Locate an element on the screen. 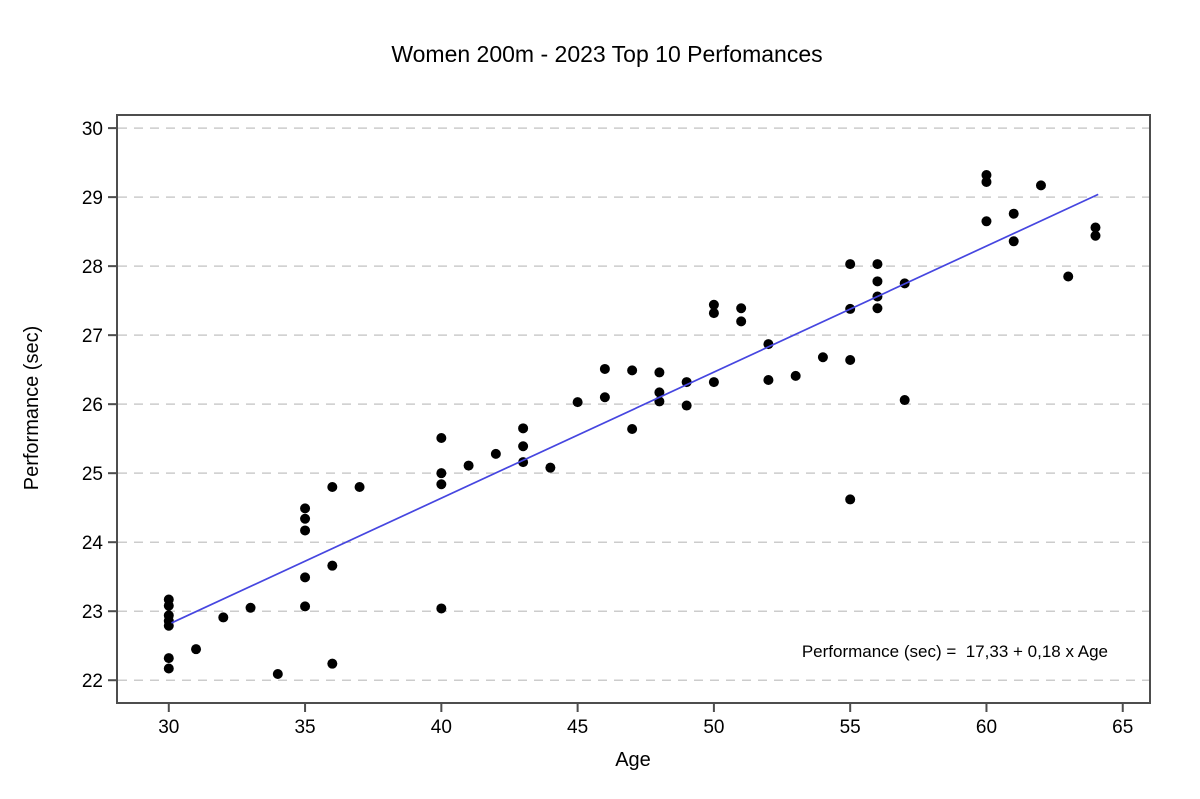  x-tick-label: 35 is located at coordinates (304, 727).